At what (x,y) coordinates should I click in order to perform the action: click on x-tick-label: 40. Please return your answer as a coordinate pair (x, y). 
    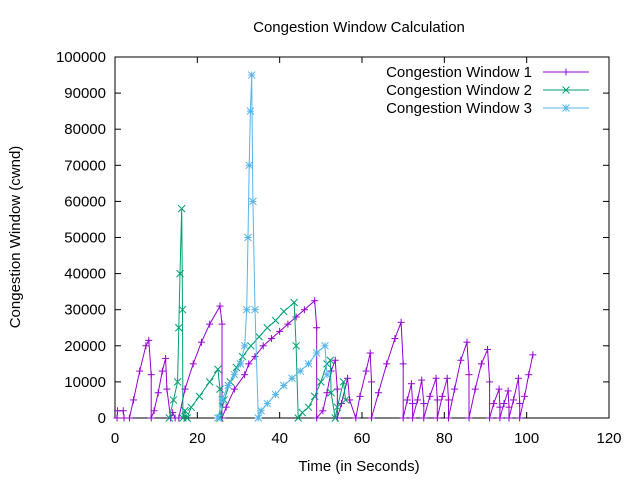
    Looking at the image, I should click on (279, 438).